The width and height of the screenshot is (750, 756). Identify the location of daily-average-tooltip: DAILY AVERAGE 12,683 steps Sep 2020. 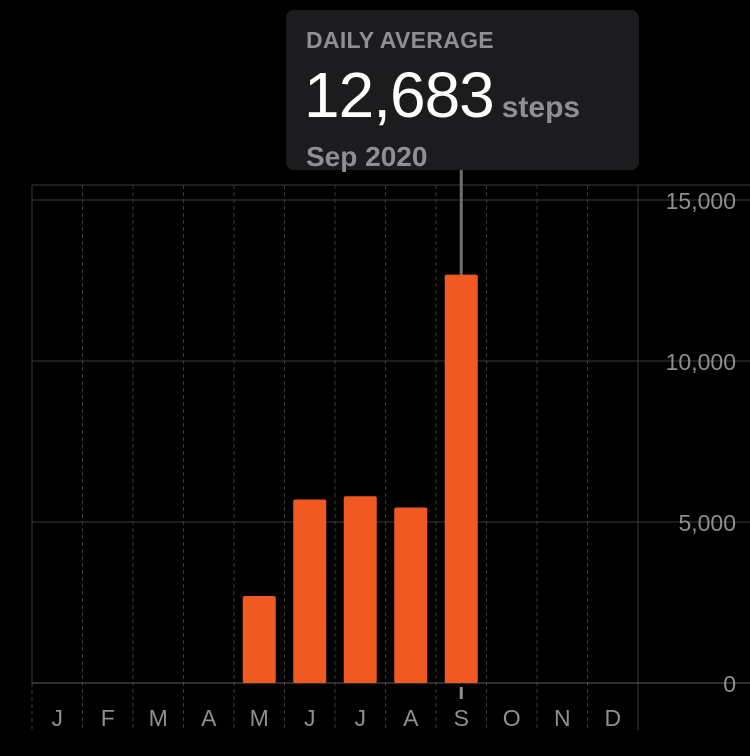
(462, 91).